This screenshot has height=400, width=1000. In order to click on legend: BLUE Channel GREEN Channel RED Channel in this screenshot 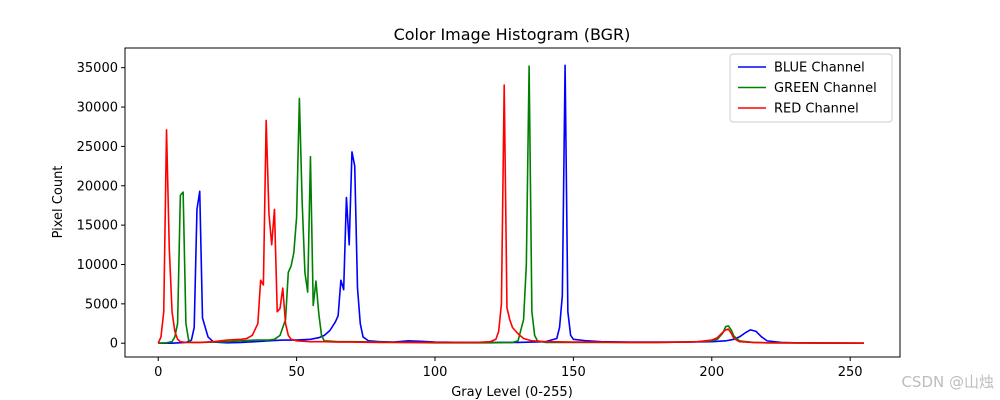, I will do `click(811, 88)`.